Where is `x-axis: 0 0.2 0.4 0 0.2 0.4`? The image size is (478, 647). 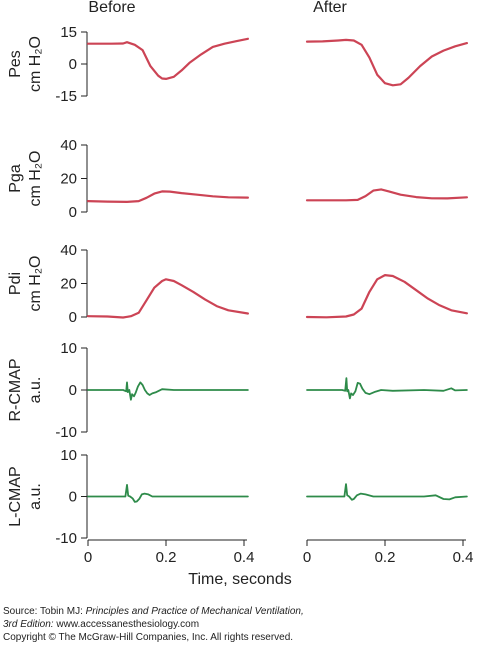 x-axis: 0 0.2 0.4 0 0.2 0.4 is located at coordinates (279, 552).